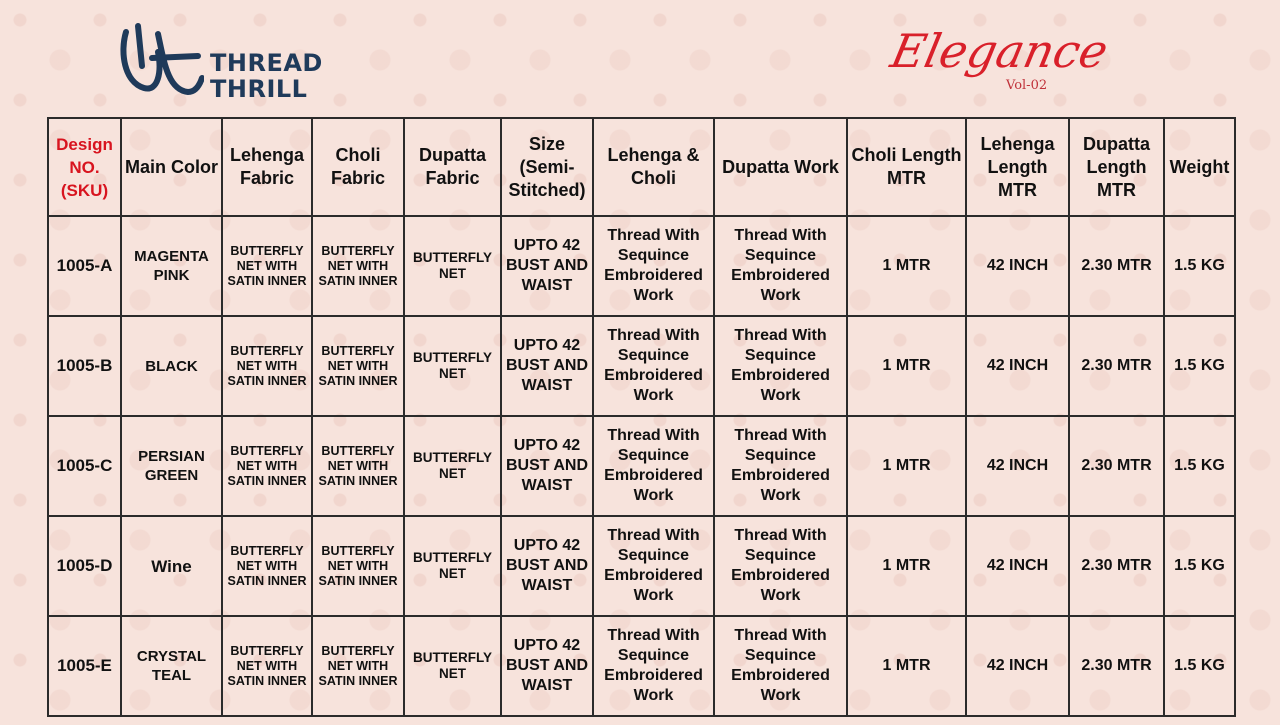 The image size is (1280, 725). What do you see at coordinates (653, 167) in the screenshot?
I see `header-lehenga-choli-work: Lehenga & Choli` at bounding box center [653, 167].